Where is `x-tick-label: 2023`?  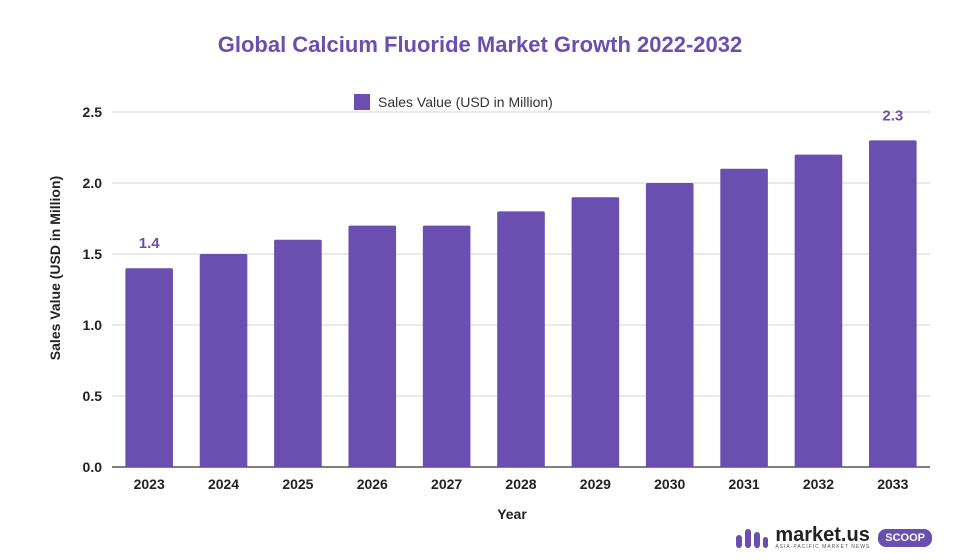 x-tick-label: 2023 is located at coordinates (149, 484).